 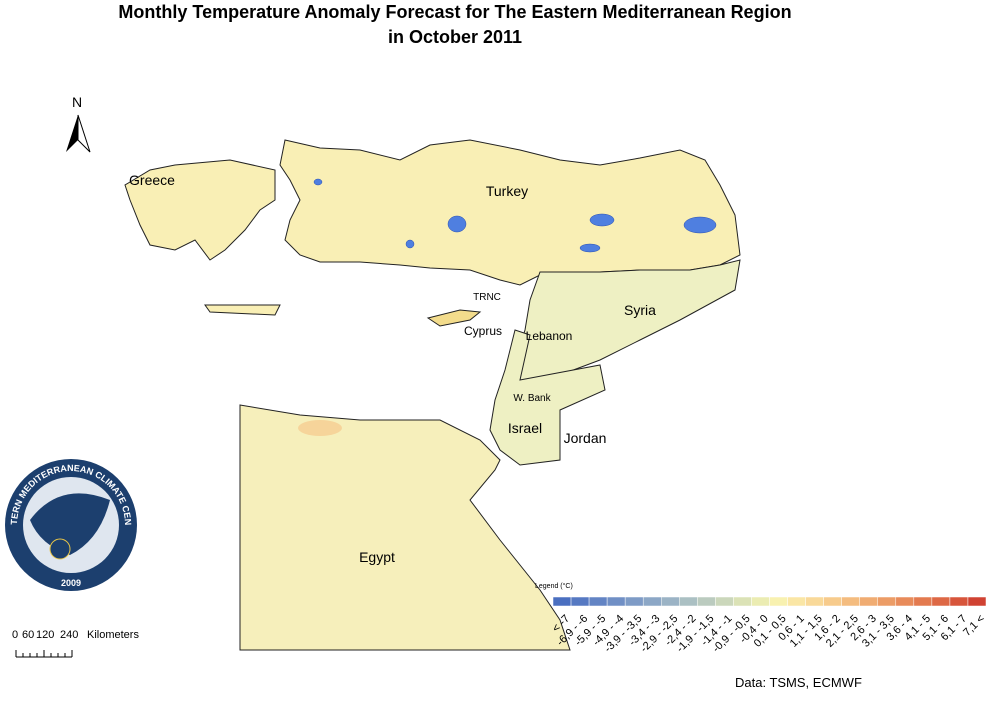 I want to click on place-label: Israel, so click(x=525, y=428).